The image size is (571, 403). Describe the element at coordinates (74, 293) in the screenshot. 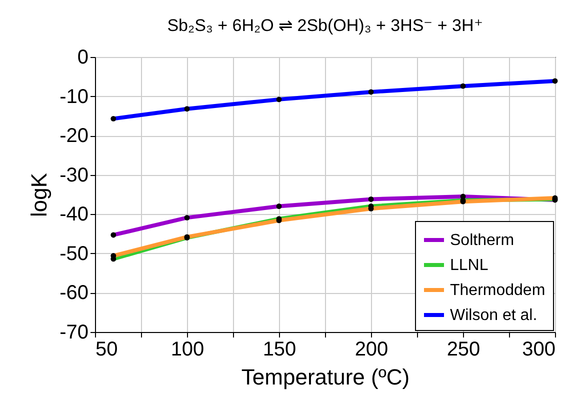

I see `y-tick-label: -60` at that location.